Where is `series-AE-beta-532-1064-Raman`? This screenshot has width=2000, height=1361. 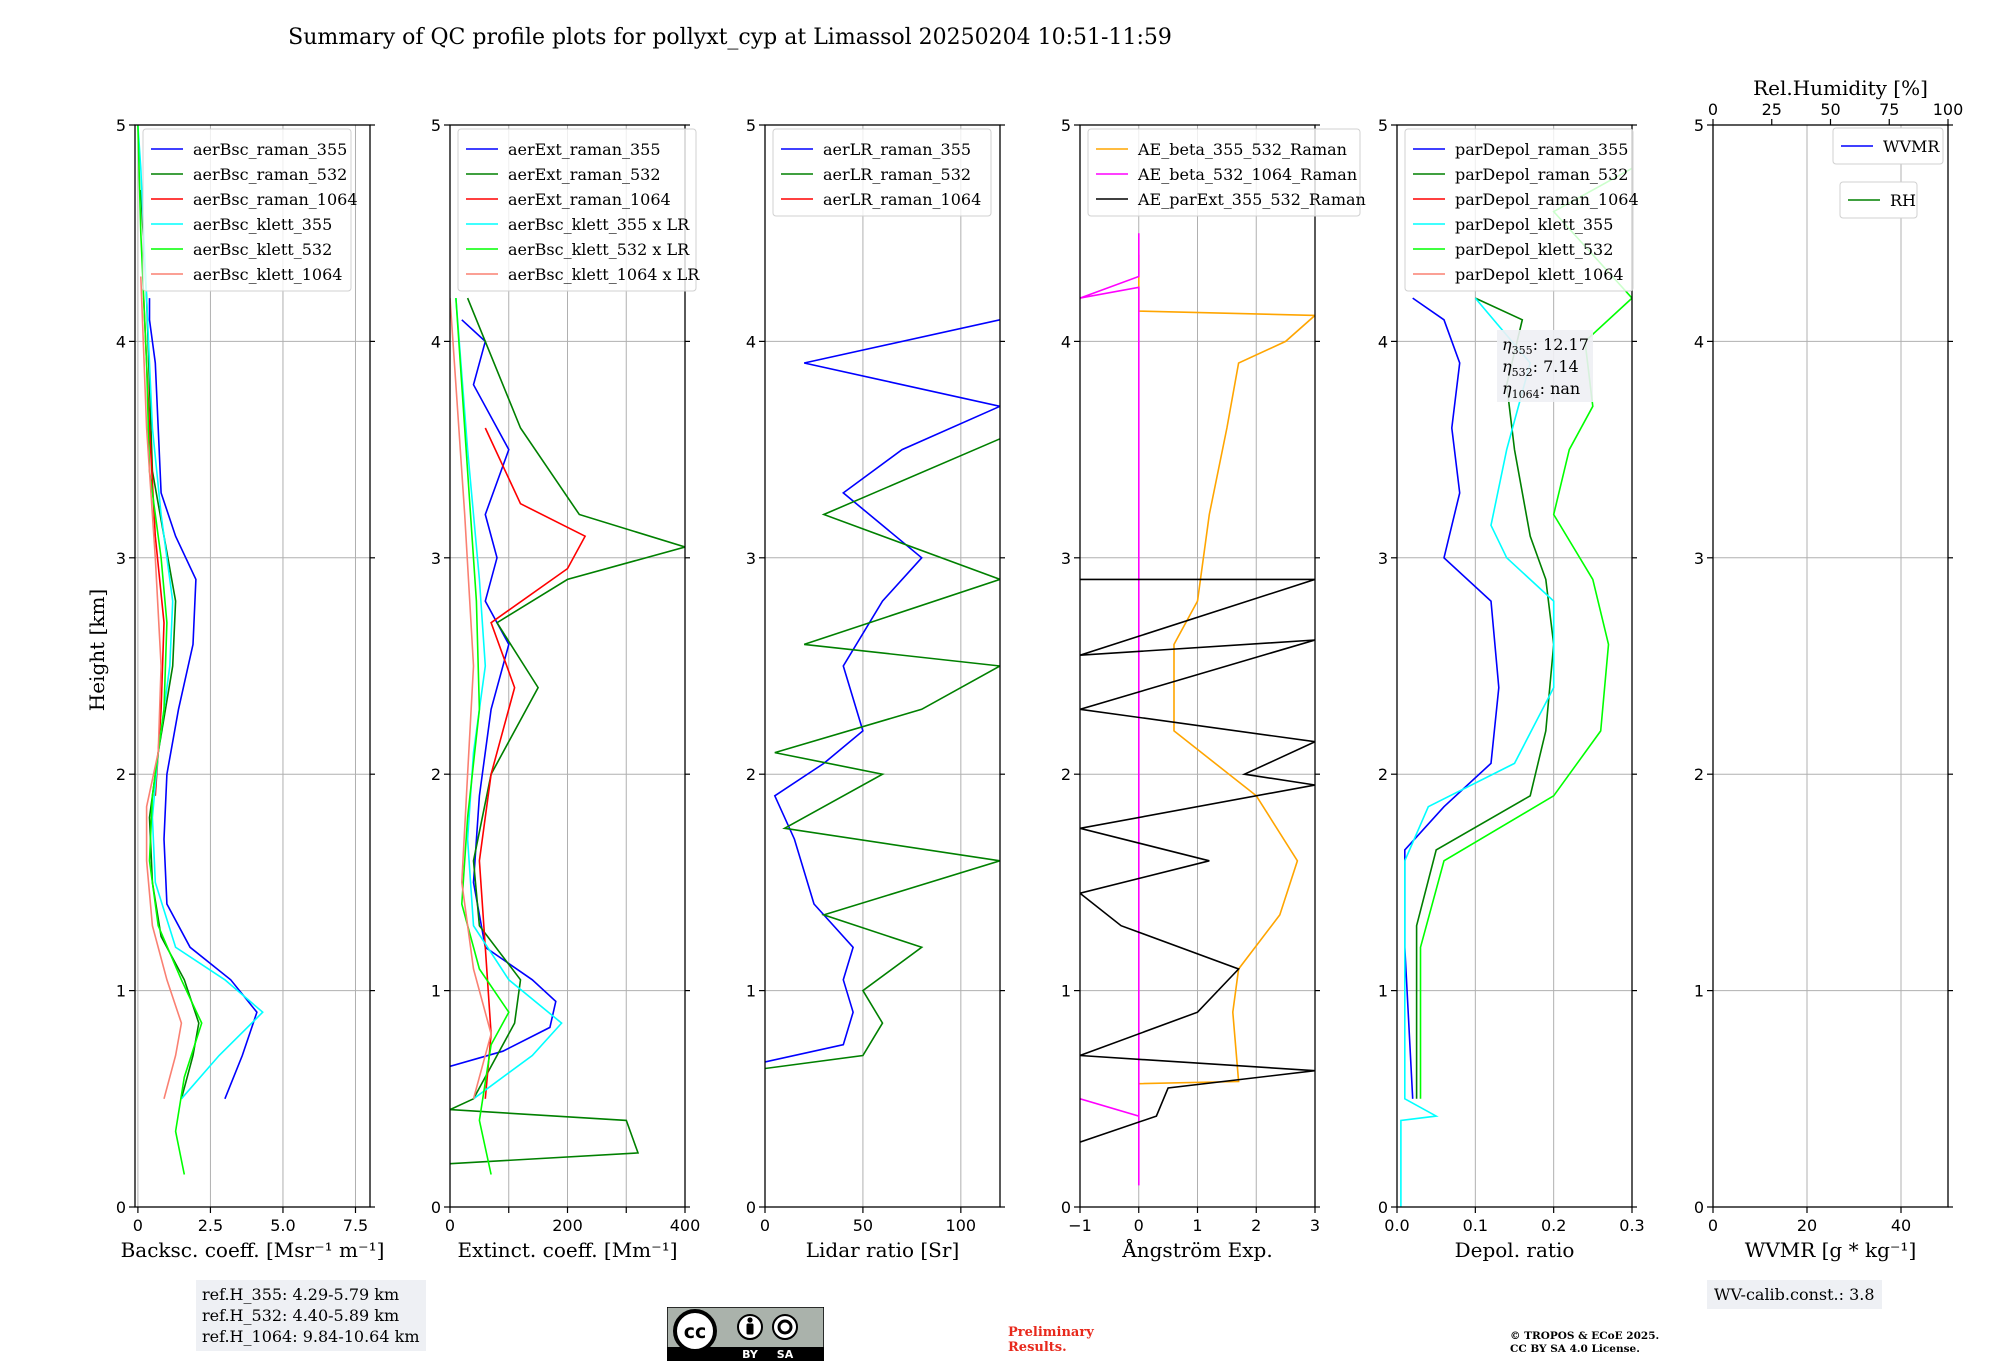 series-AE-beta-532-1064-Raman is located at coordinates (1110, 709).